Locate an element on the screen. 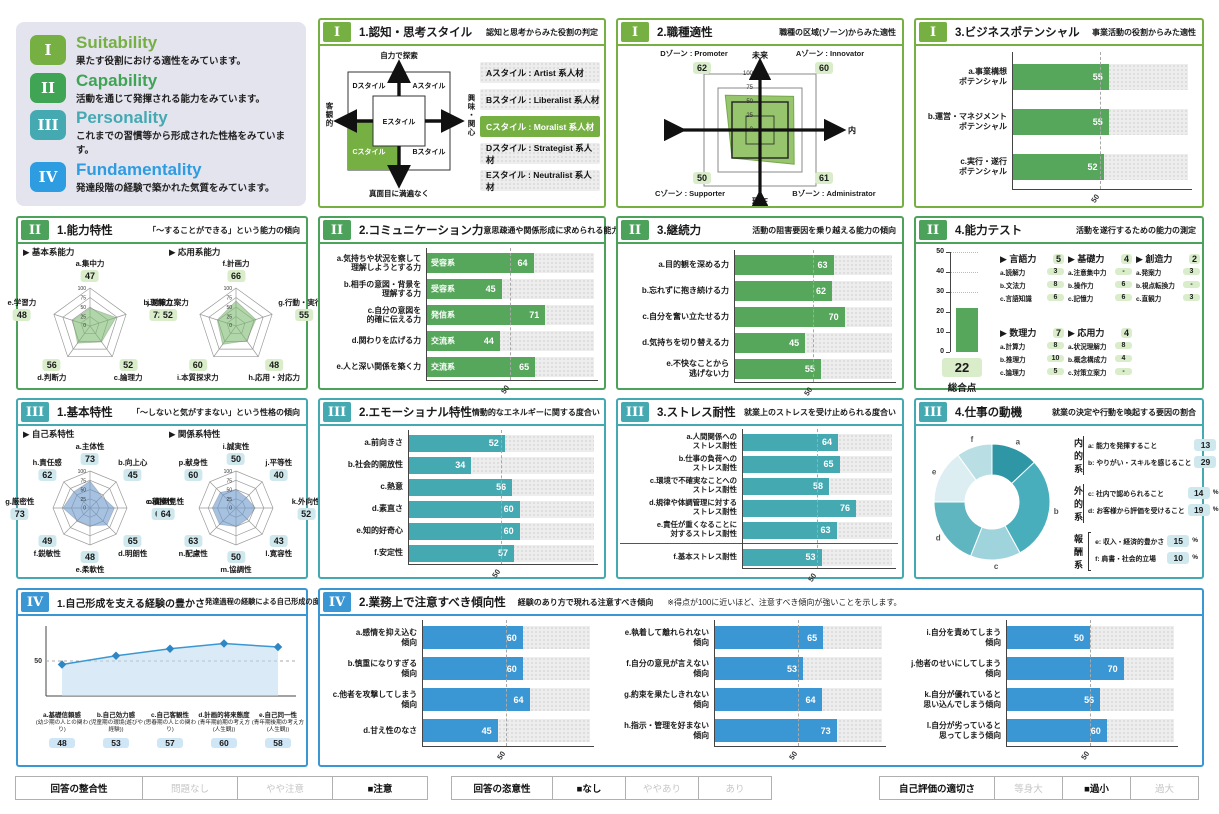 This screenshot has height=814, width=1219. footer-option: 問題なし is located at coordinates (190, 788).